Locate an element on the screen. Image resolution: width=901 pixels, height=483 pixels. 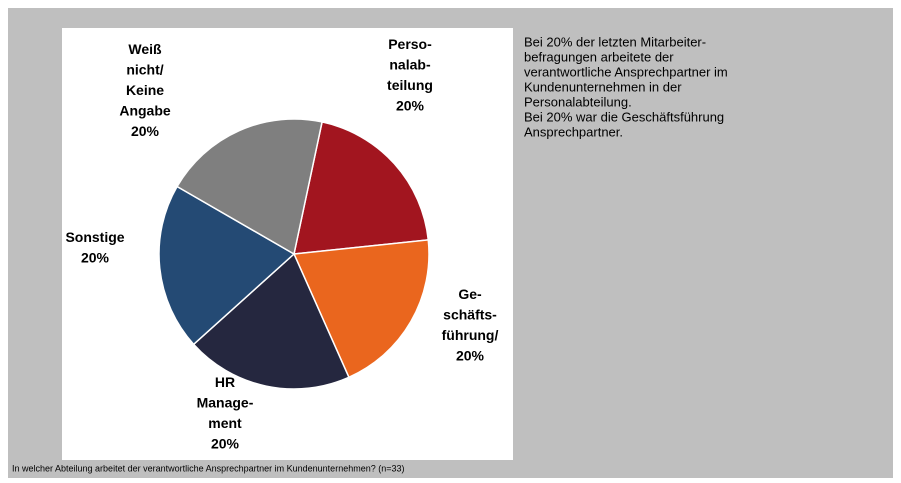
label-line: Perso- is located at coordinates (410, 44).